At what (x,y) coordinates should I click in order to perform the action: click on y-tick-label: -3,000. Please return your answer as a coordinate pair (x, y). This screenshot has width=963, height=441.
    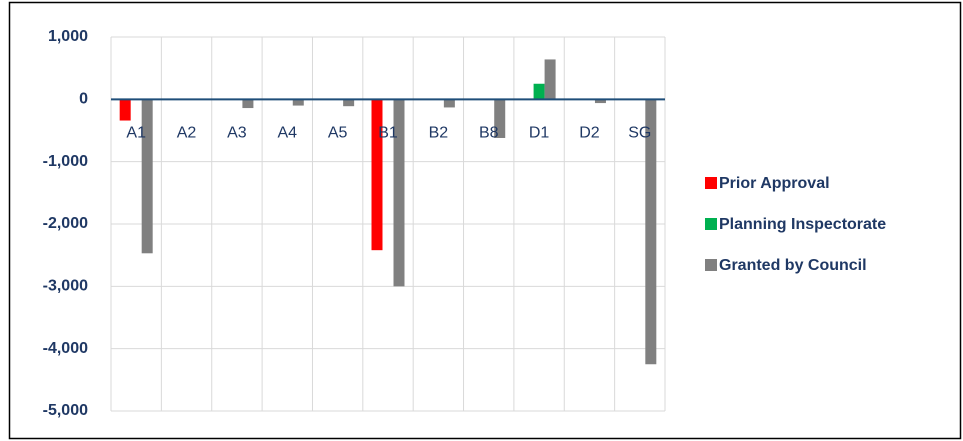
    Looking at the image, I should click on (65, 286).